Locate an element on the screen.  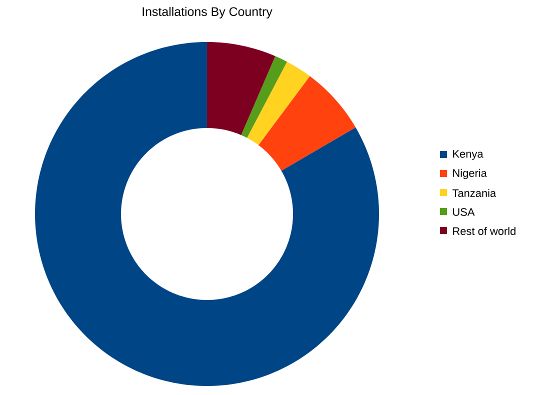
legend-label: Nigeria is located at coordinates (470, 174).